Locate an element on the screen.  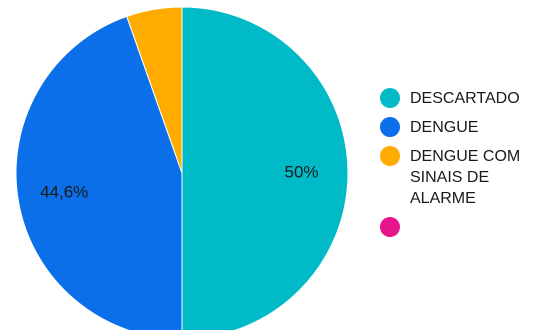
legend-item: DENGUE is located at coordinates (462, 127).